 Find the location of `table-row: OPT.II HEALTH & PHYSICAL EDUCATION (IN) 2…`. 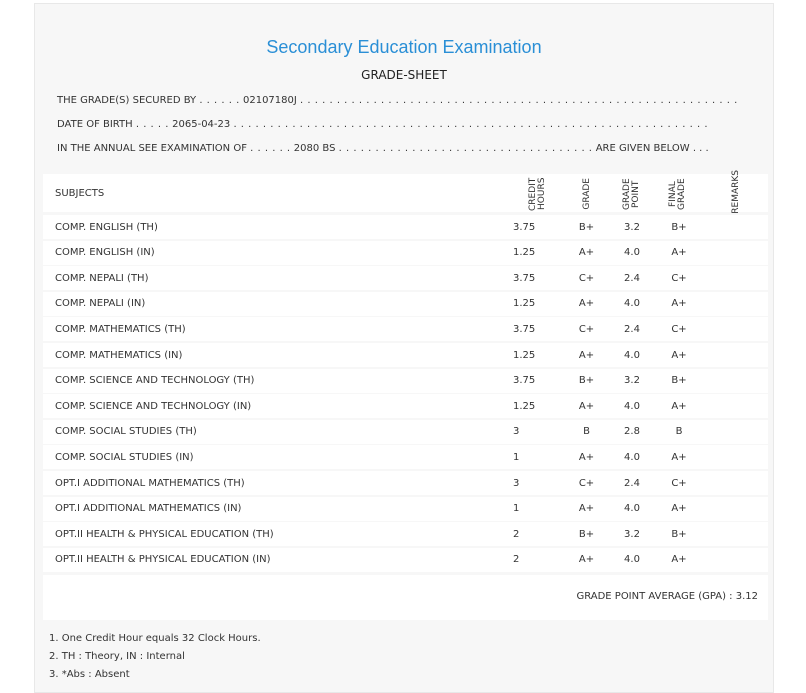

table-row: OPT.II HEALTH & PHYSICAL EDUCATION (IN) 2… is located at coordinates (405, 559).